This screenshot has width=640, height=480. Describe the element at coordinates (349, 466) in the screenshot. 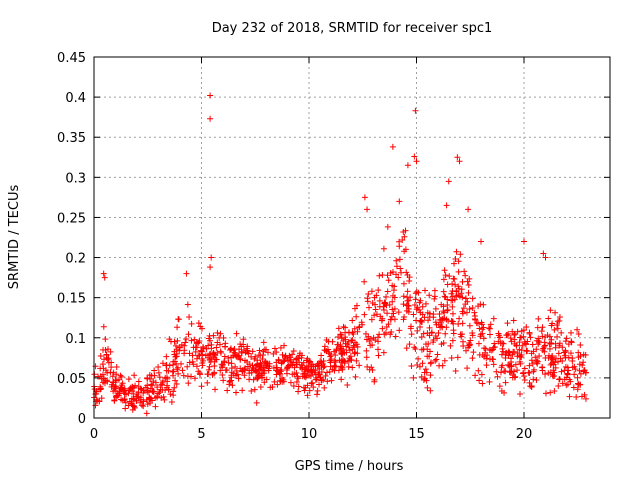

I see `x-axis-label: GPS time / hours` at that location.